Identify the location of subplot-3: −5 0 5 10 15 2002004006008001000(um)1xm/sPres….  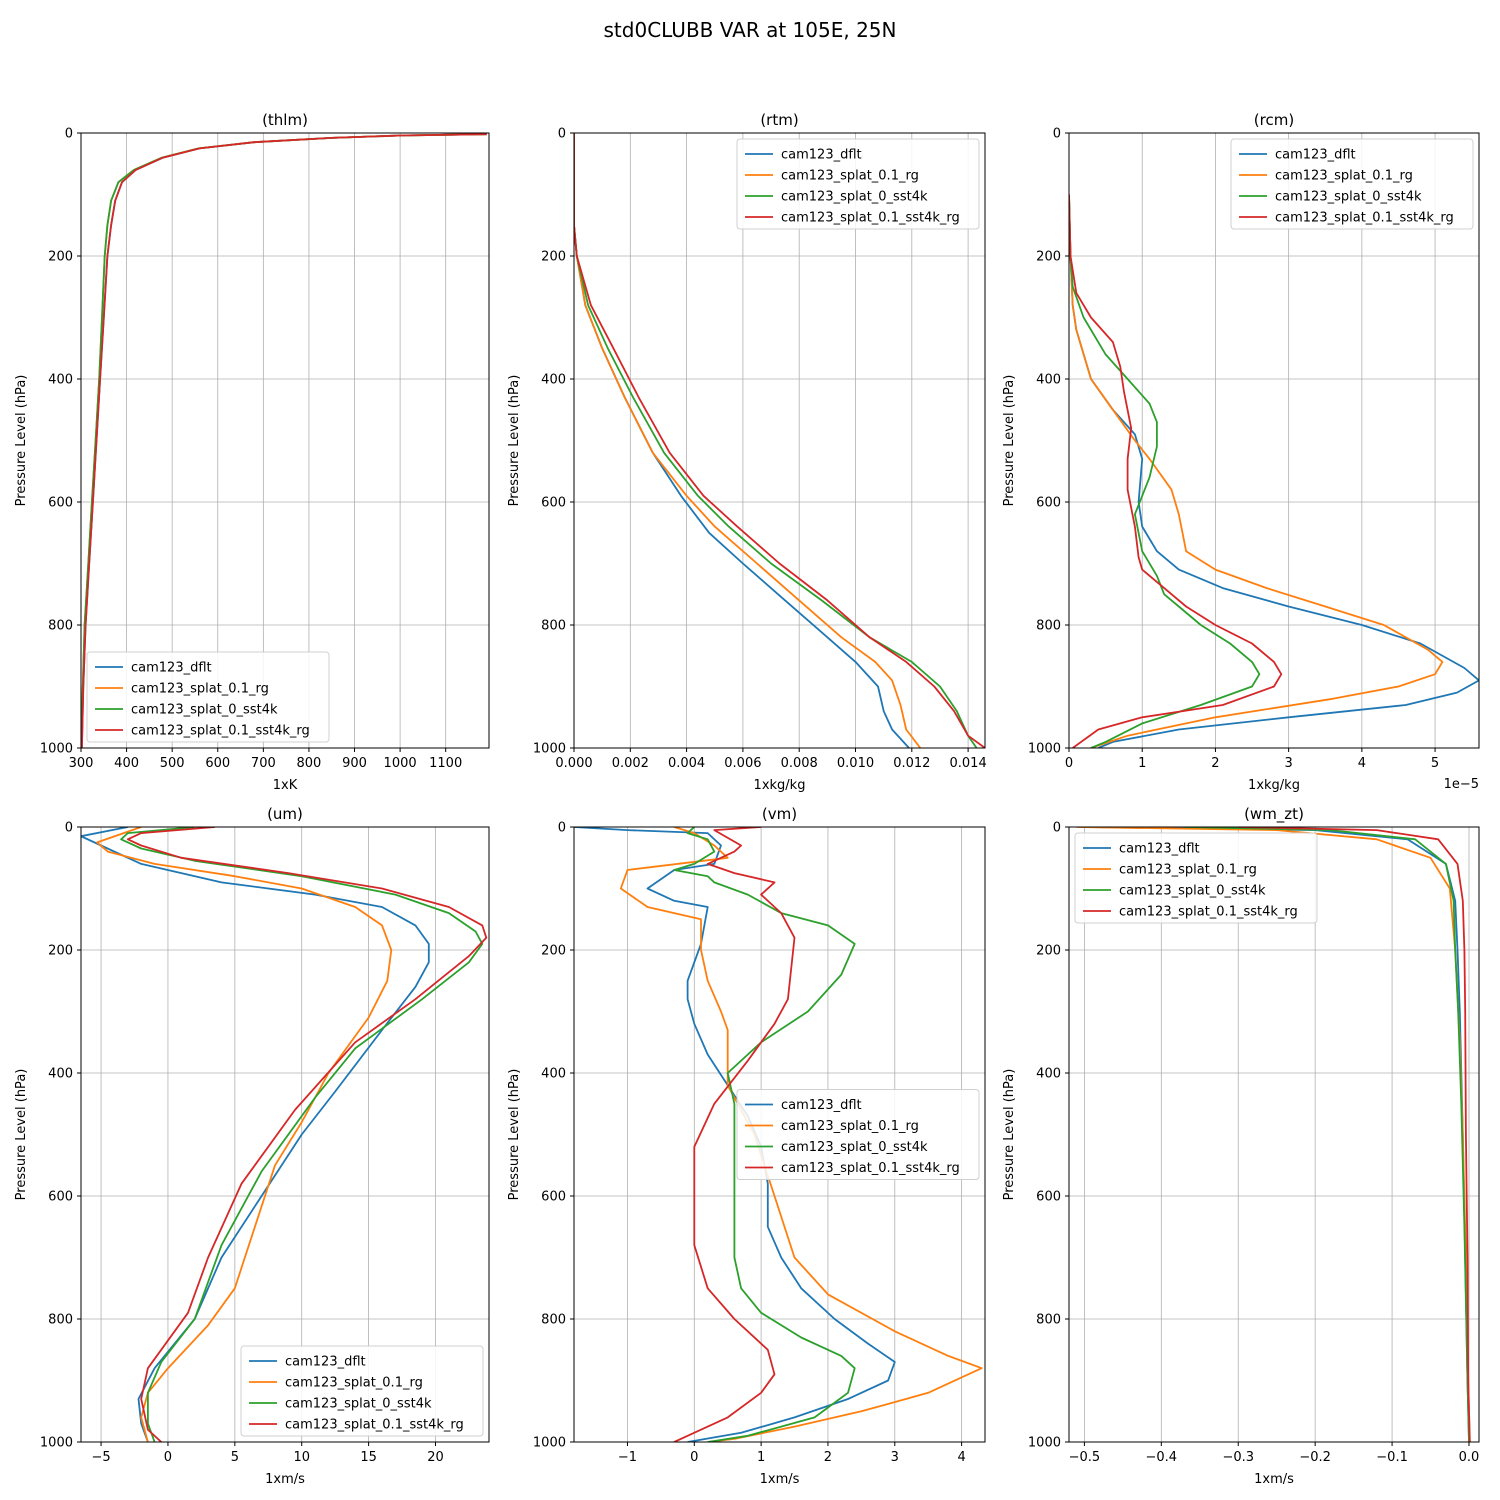
(252, 1146).